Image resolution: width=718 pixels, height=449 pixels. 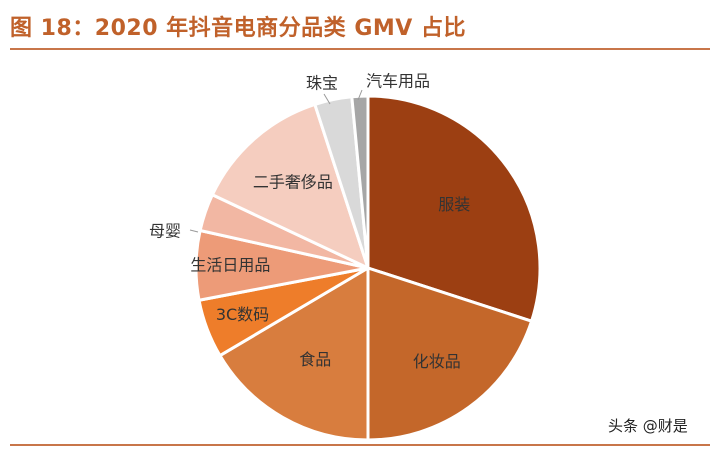 I want to click on leader-lines, so click(x=276, y=161).